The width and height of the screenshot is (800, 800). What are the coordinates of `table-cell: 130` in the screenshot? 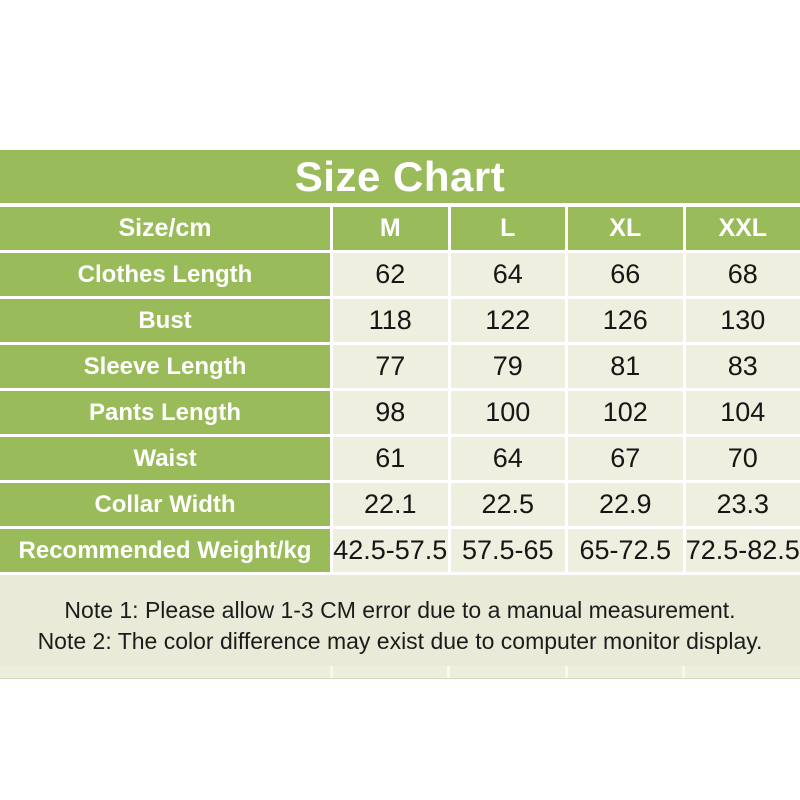 It's located at (742, 320).